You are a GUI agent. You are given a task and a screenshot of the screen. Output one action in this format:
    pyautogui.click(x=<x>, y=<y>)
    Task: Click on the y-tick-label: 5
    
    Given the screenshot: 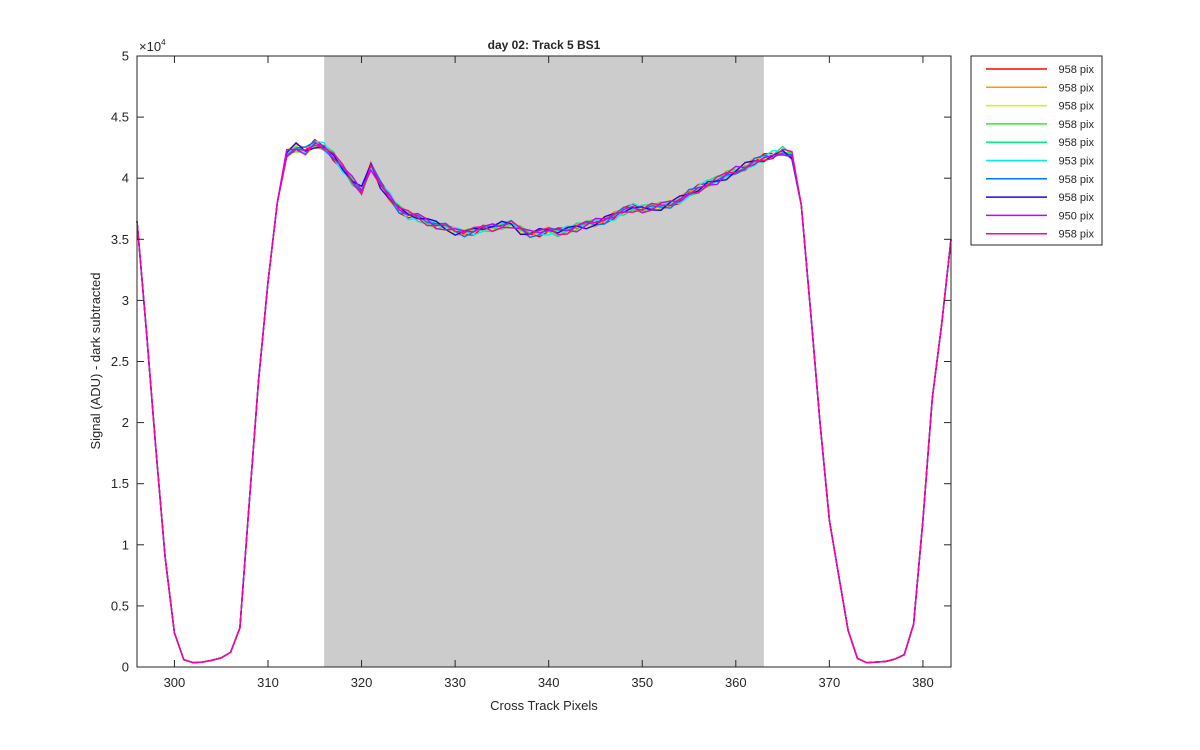 What is the action you would take?
    pyautogui.click(x=125, y=56)
    